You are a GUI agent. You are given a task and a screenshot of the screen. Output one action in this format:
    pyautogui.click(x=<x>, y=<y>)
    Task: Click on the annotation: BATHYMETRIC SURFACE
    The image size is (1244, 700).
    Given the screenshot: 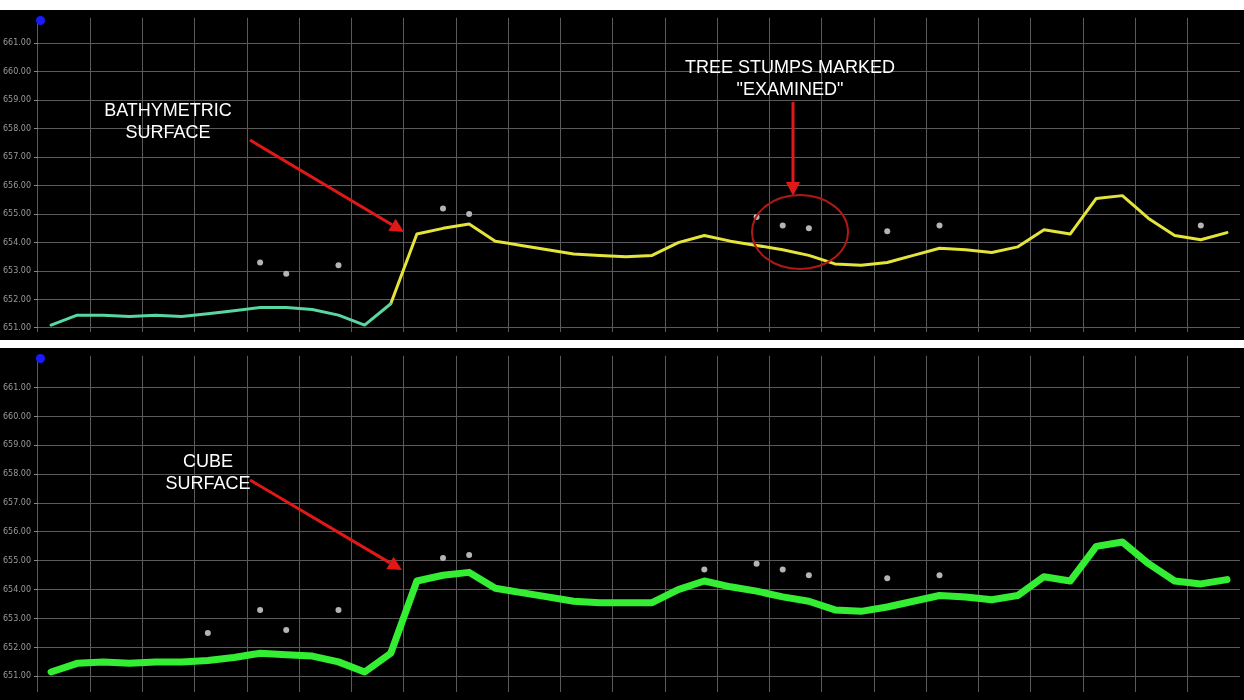 What is the action you would take?
    pyautogui.click(x=168, y=121)
    